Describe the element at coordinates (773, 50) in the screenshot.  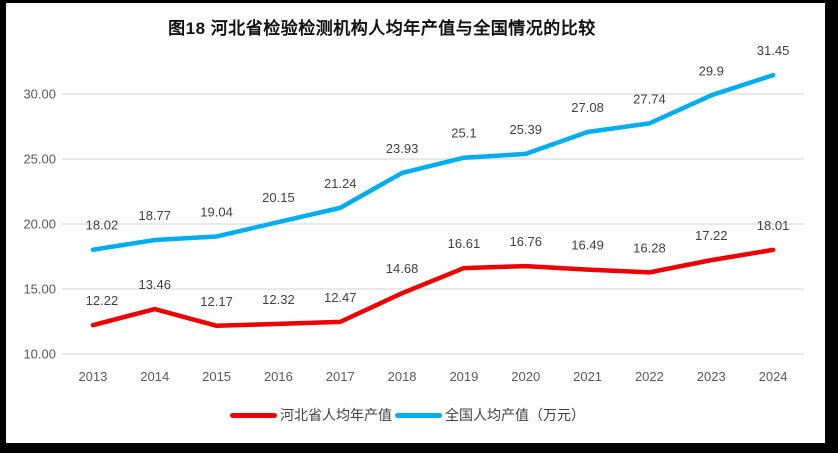
I see `data-label: 31.45` at that location.